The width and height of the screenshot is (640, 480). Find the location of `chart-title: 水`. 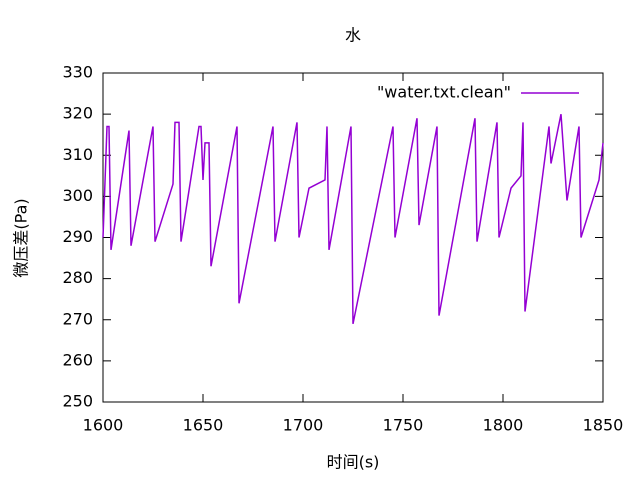

chart-title: 水 is located at coordinates (353, 35).